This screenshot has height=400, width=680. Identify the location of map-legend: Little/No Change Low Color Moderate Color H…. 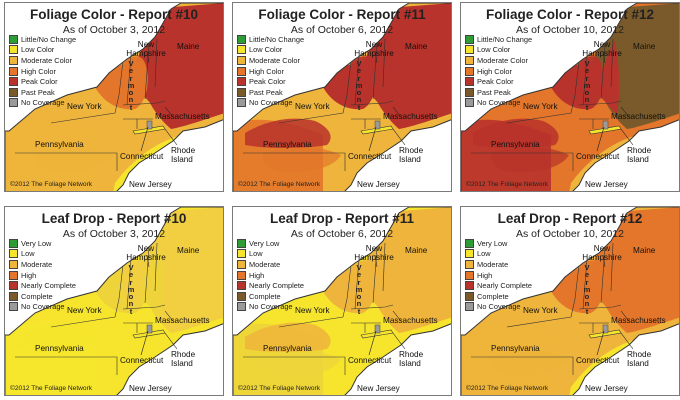
(498, 71).